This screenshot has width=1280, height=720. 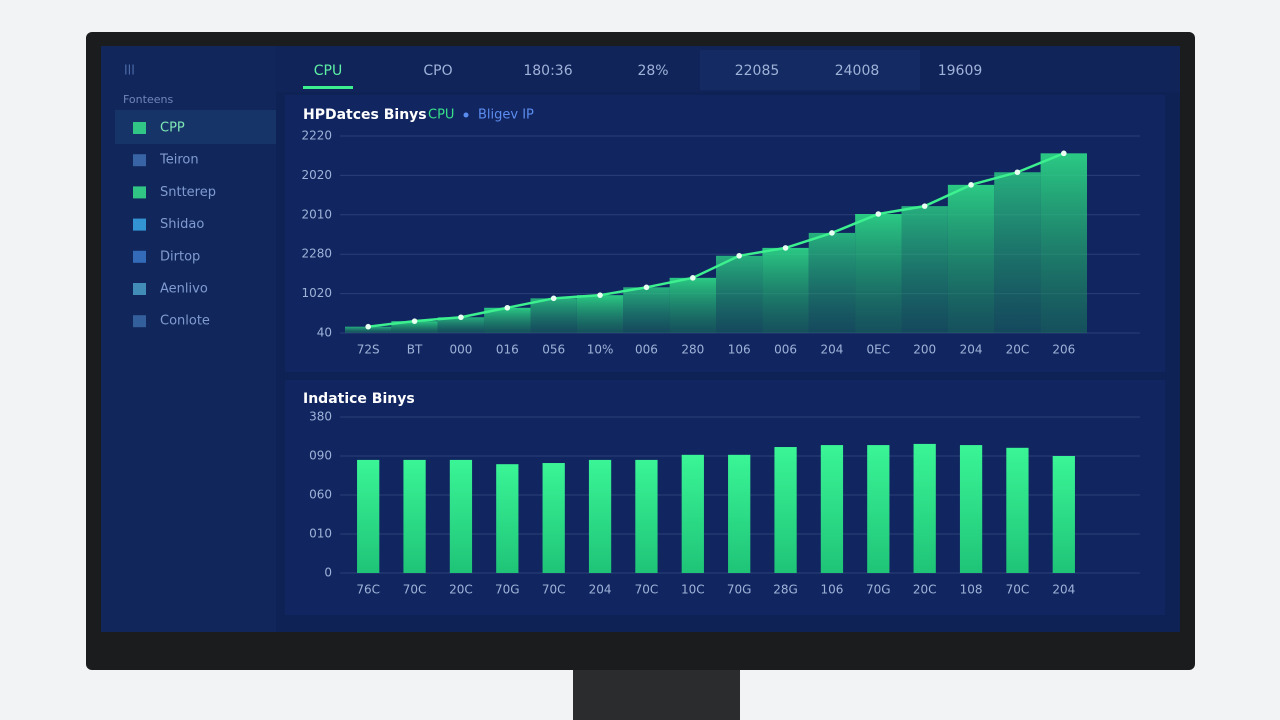 What do you see at coordinates (810, 70) in the screenshot?
I see `tab-highlight` at bounding box center [810, 70].